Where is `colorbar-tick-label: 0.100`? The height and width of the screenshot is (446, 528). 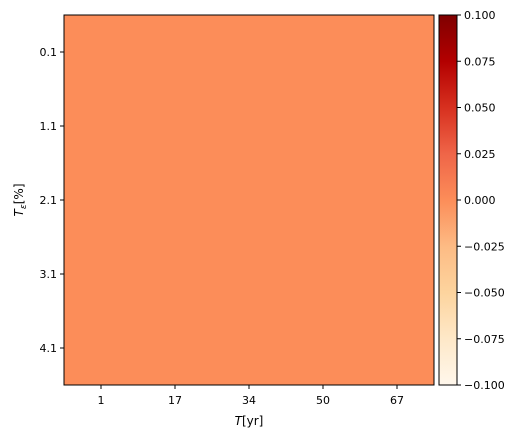
colorbar-tick-label: 0.100 is located at coordinates (480, 15).